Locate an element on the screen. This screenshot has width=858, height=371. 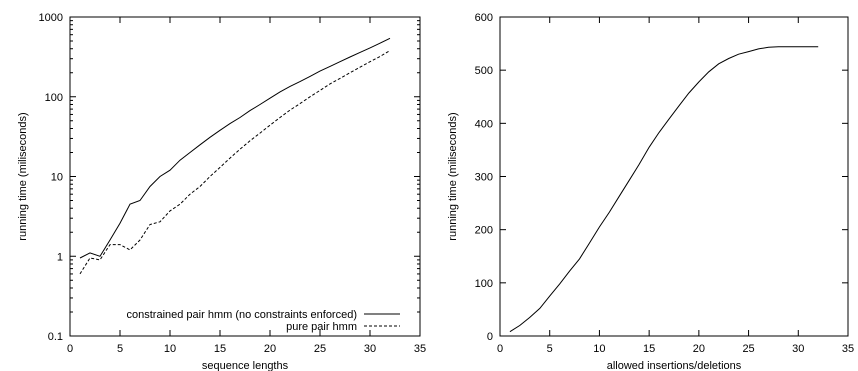
y-tick-label: 0.1 is located at coordinates (55, 337).